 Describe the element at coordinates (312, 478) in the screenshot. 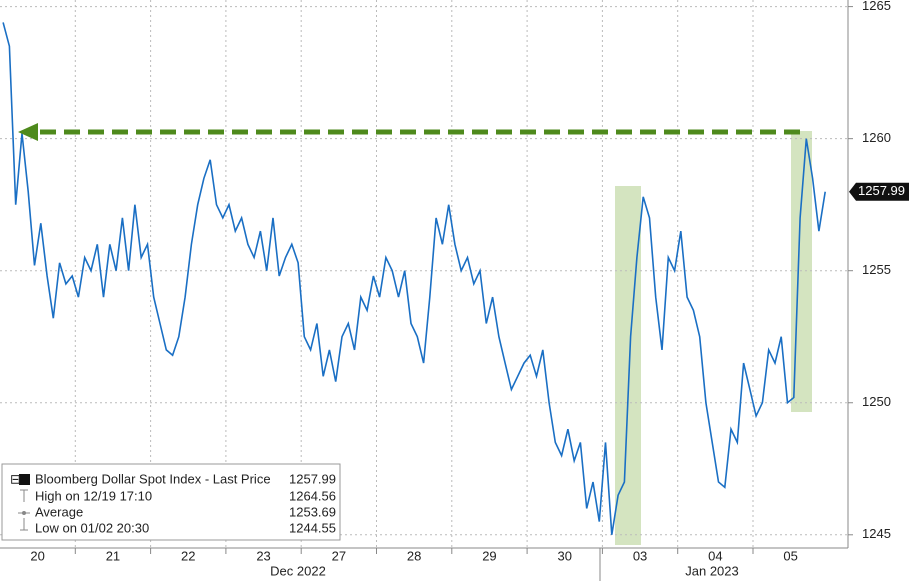

I see `legend-value: 1257.99` at that location.